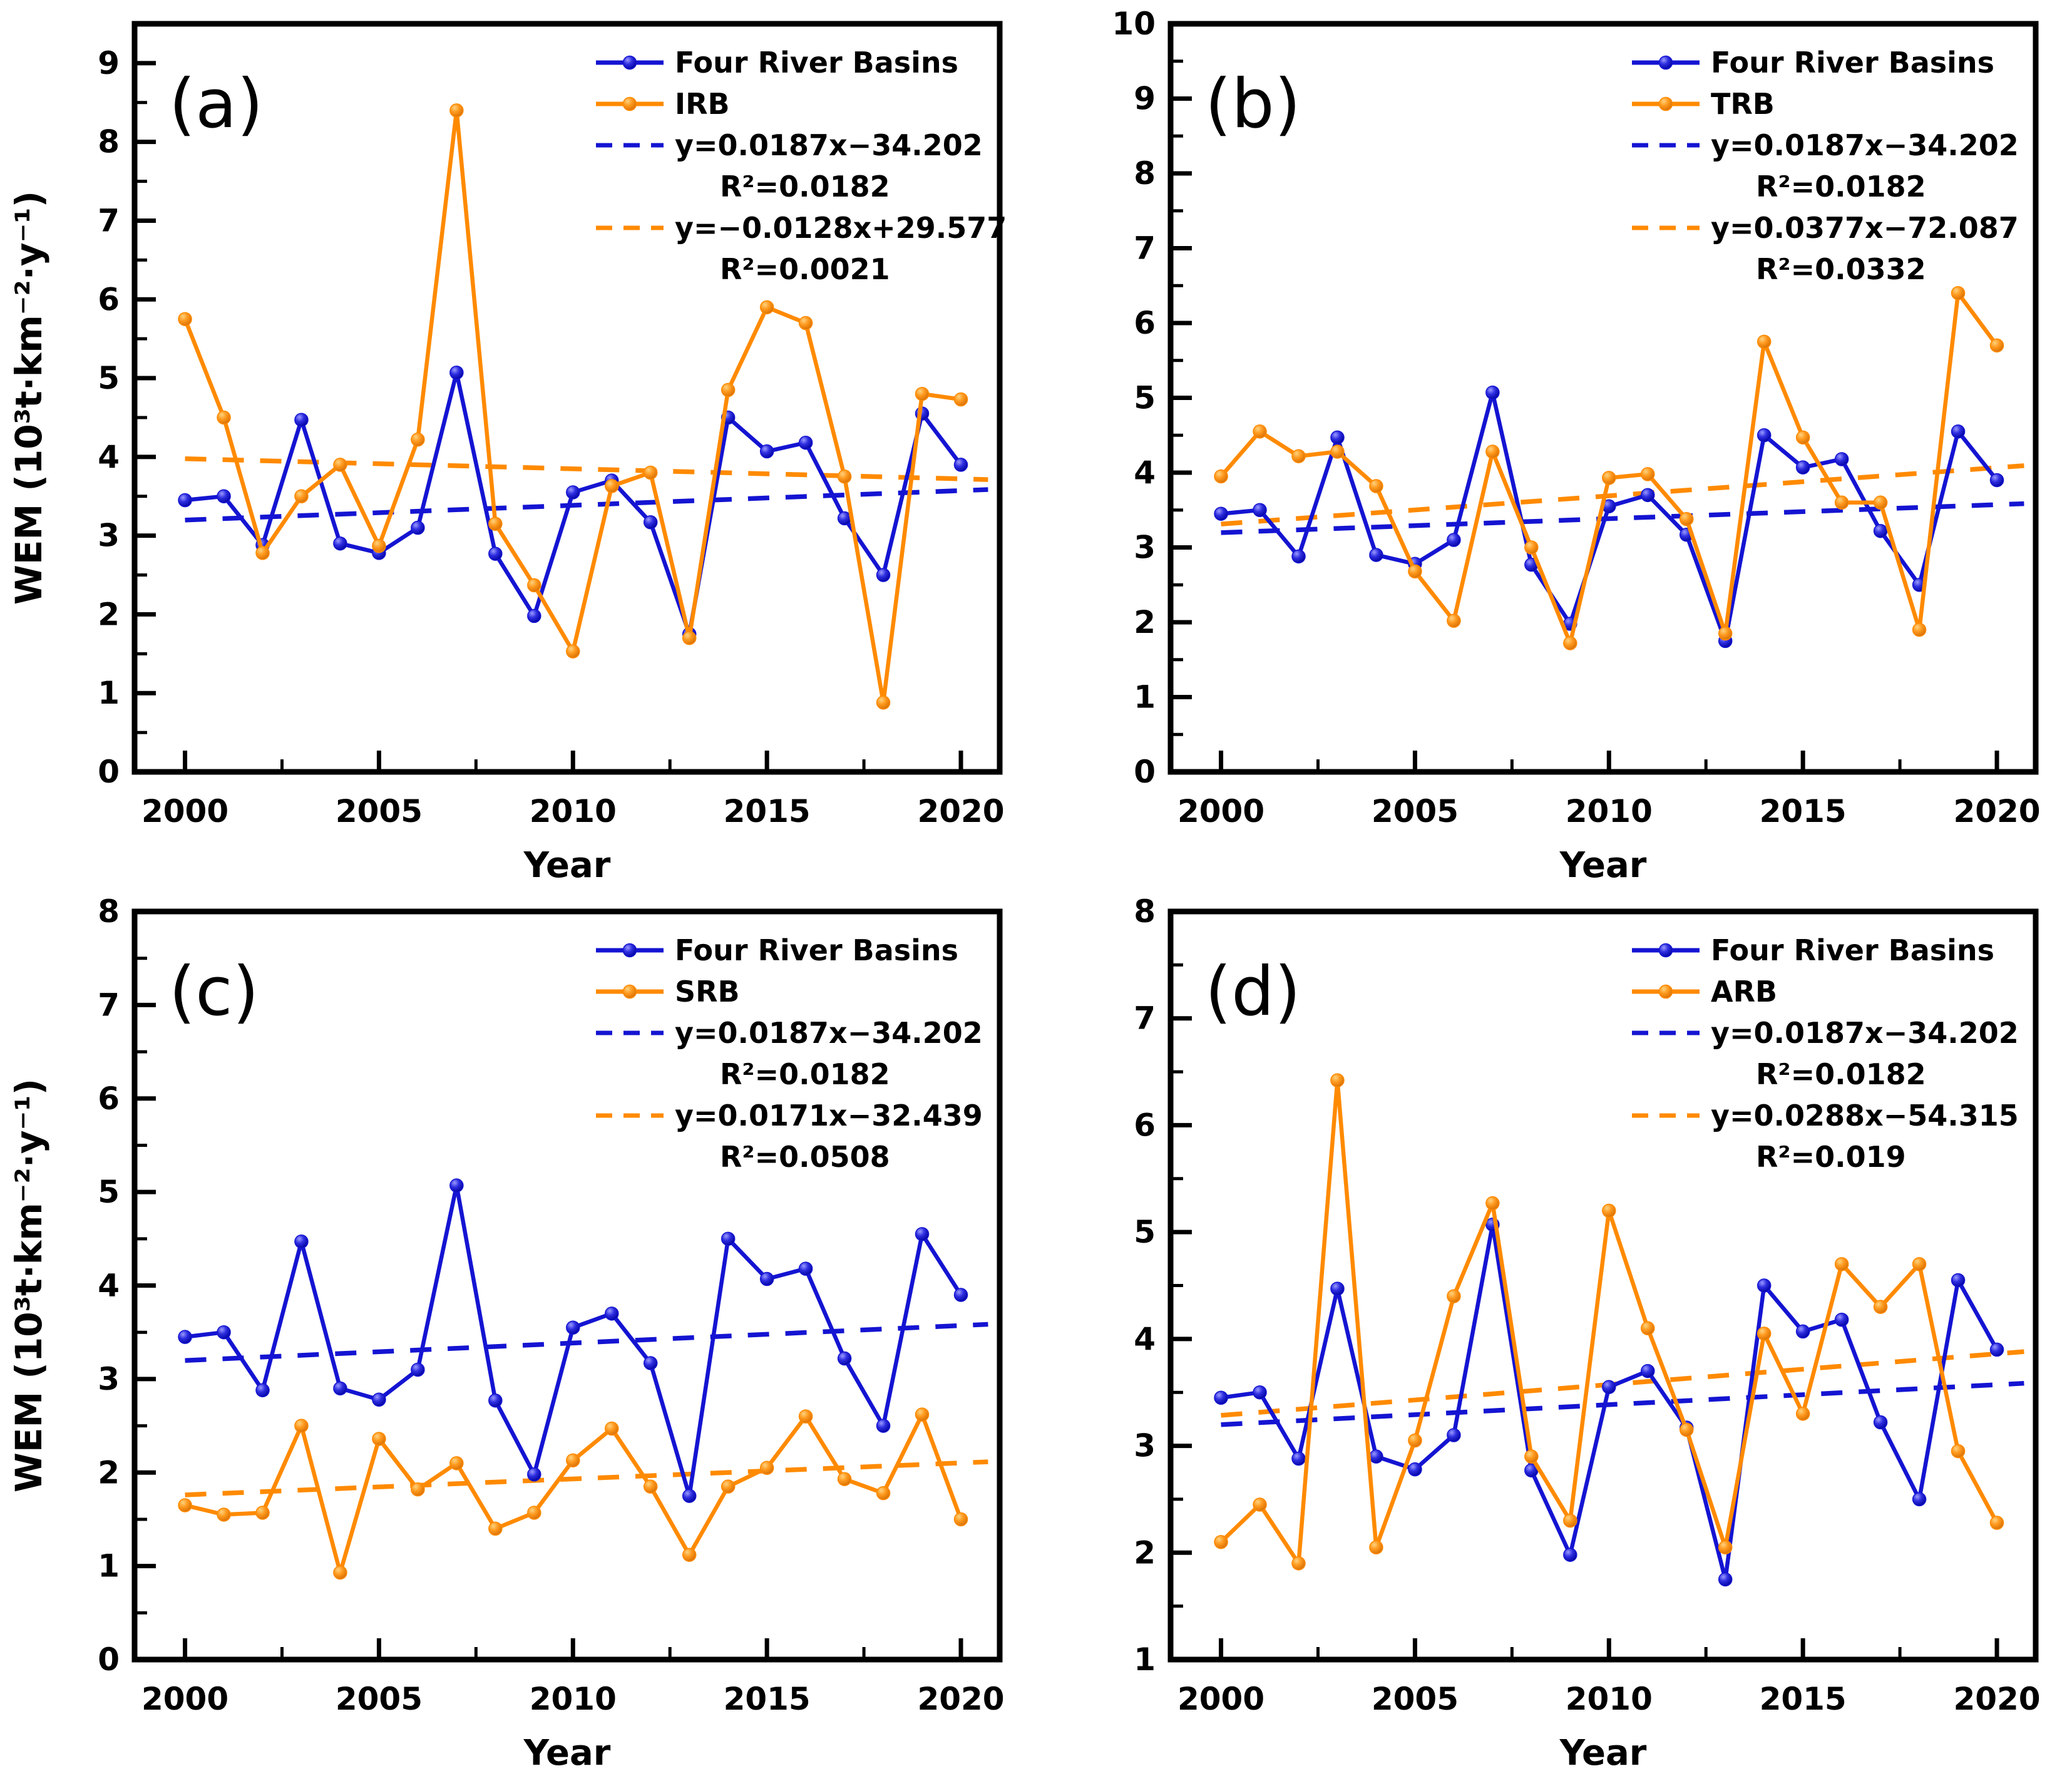 The image size is (2072, 1776). I want to click on y-axis-tick-label: 4, so click(1145, 1339).